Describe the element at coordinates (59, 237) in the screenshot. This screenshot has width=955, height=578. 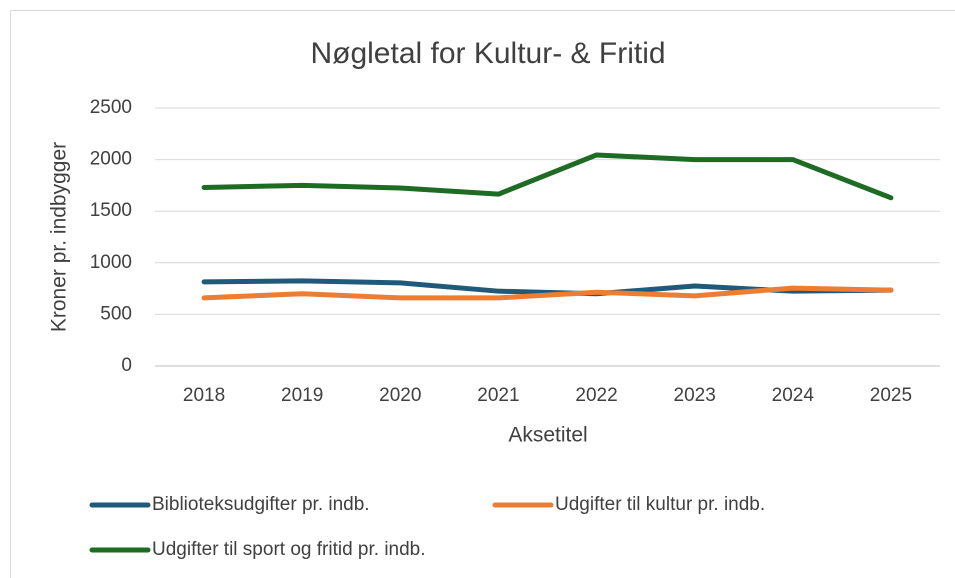
I see `y-axis-title: Kroner pr. indbygger` at that location.